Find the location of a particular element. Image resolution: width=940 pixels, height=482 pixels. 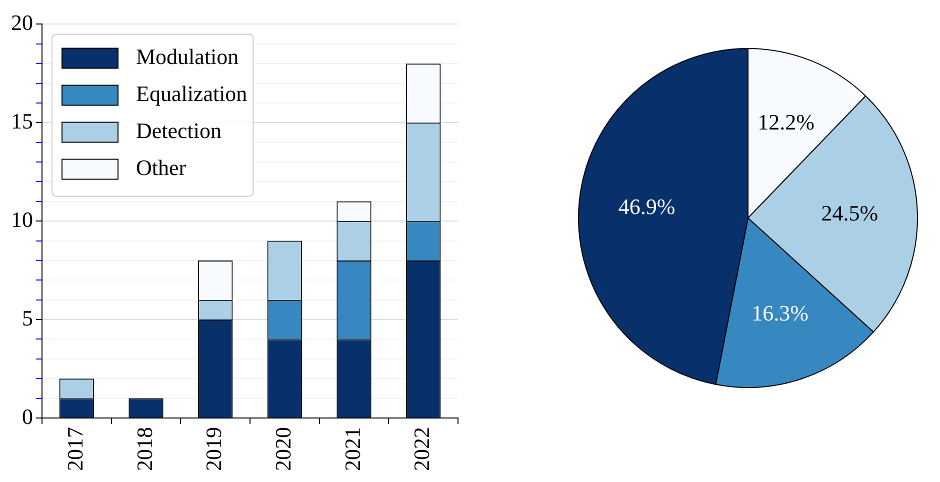

x-tick-label: 2022 is located at coordinates (421, 449).